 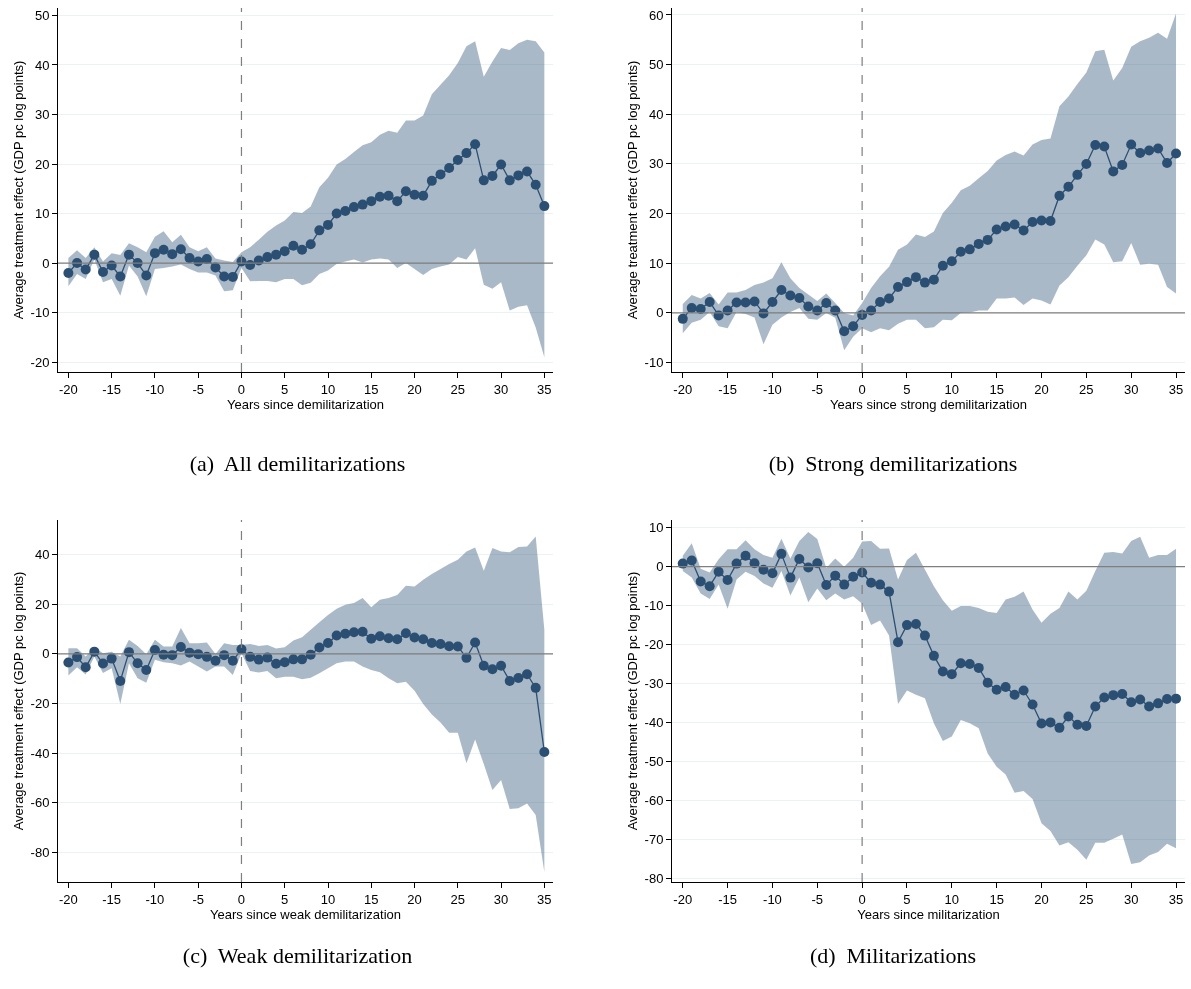 What do you see at coordinates (654, 800) in the screenshot?
I see `y-tick-label: -60` at bounding box center [654, 800].